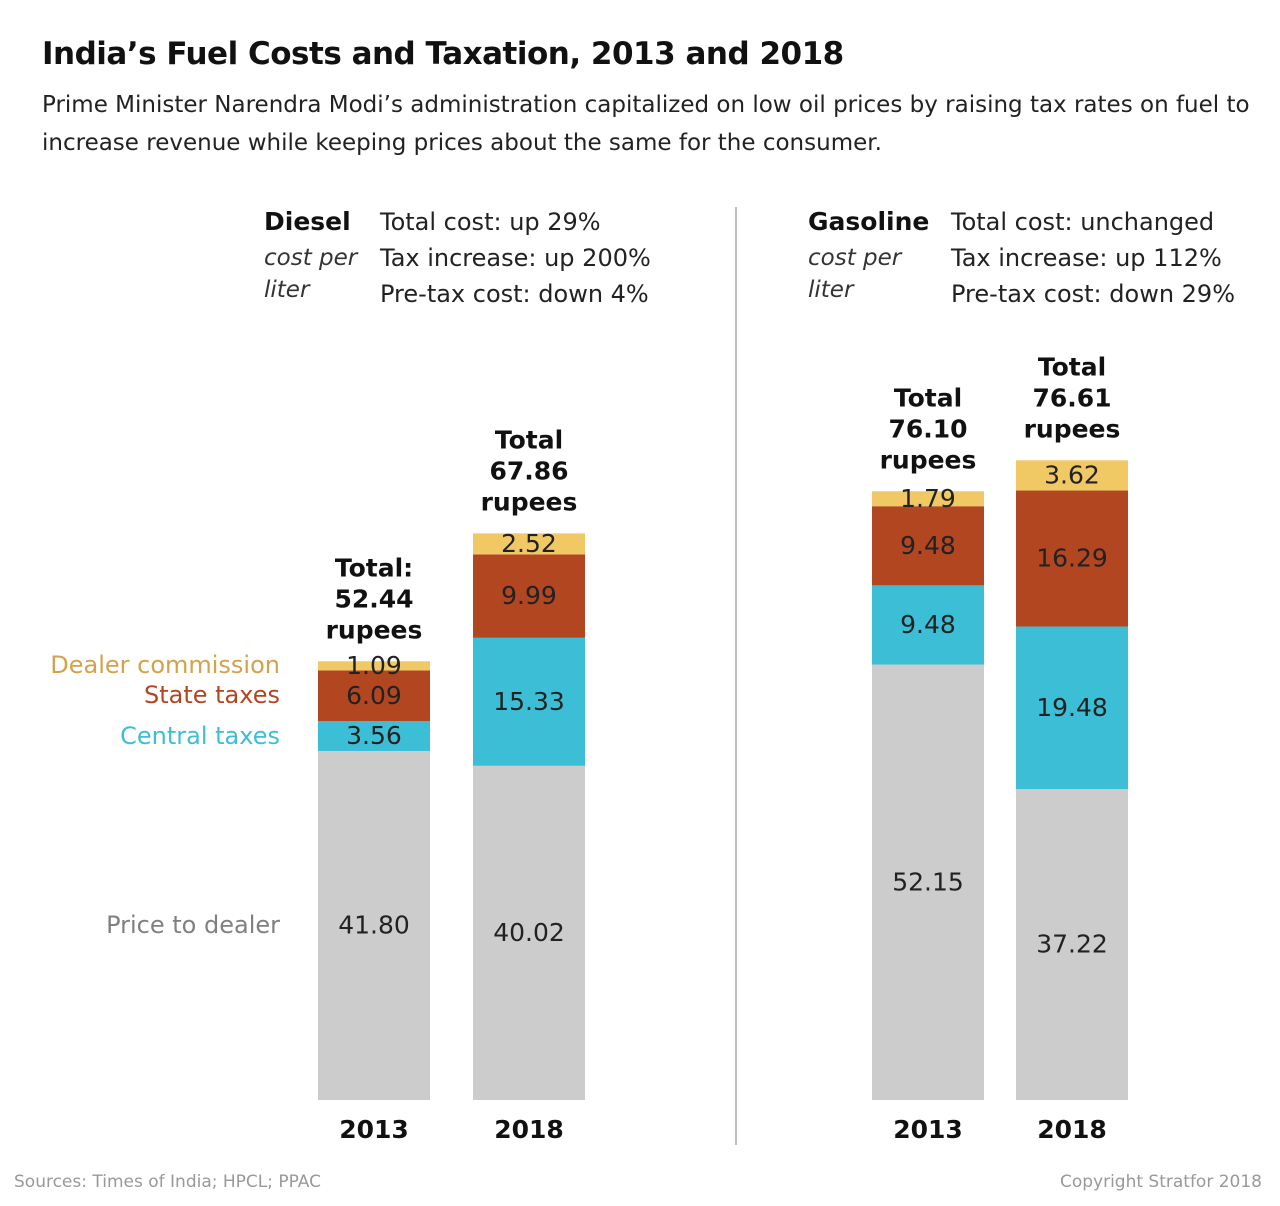  I want to click on value-label: 15.33, so click(529, 701).